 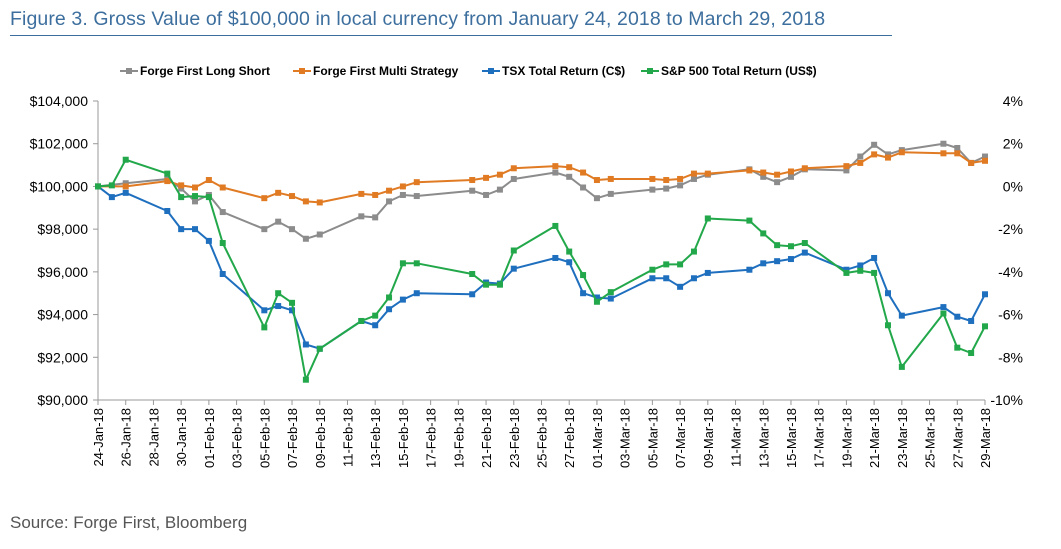 I want to click on y-right-tick-label: 2%, so click(x=1013, y=144).